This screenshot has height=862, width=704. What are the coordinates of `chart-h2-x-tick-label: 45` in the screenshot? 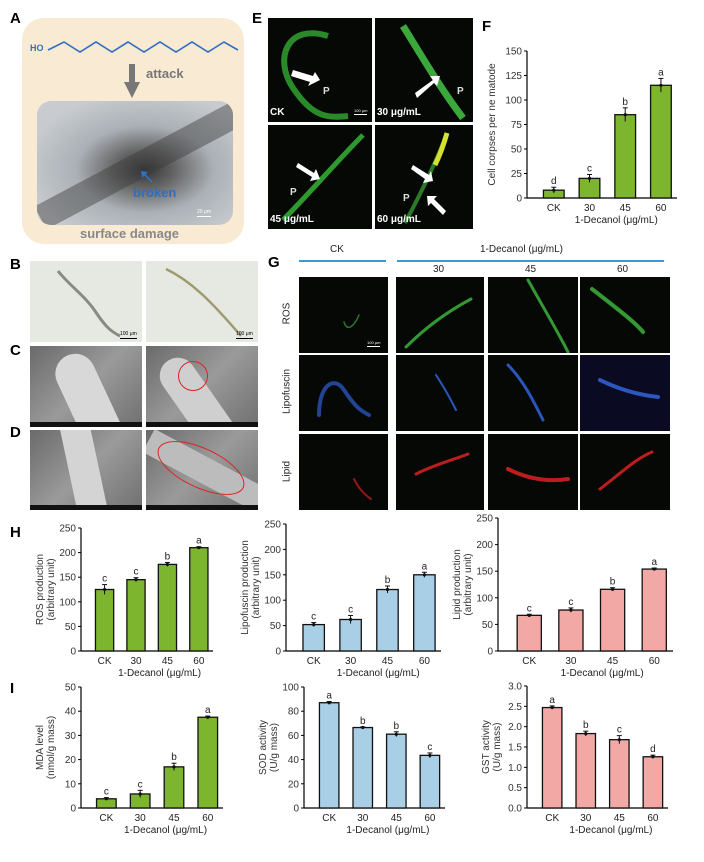 It's located at (388, 661).